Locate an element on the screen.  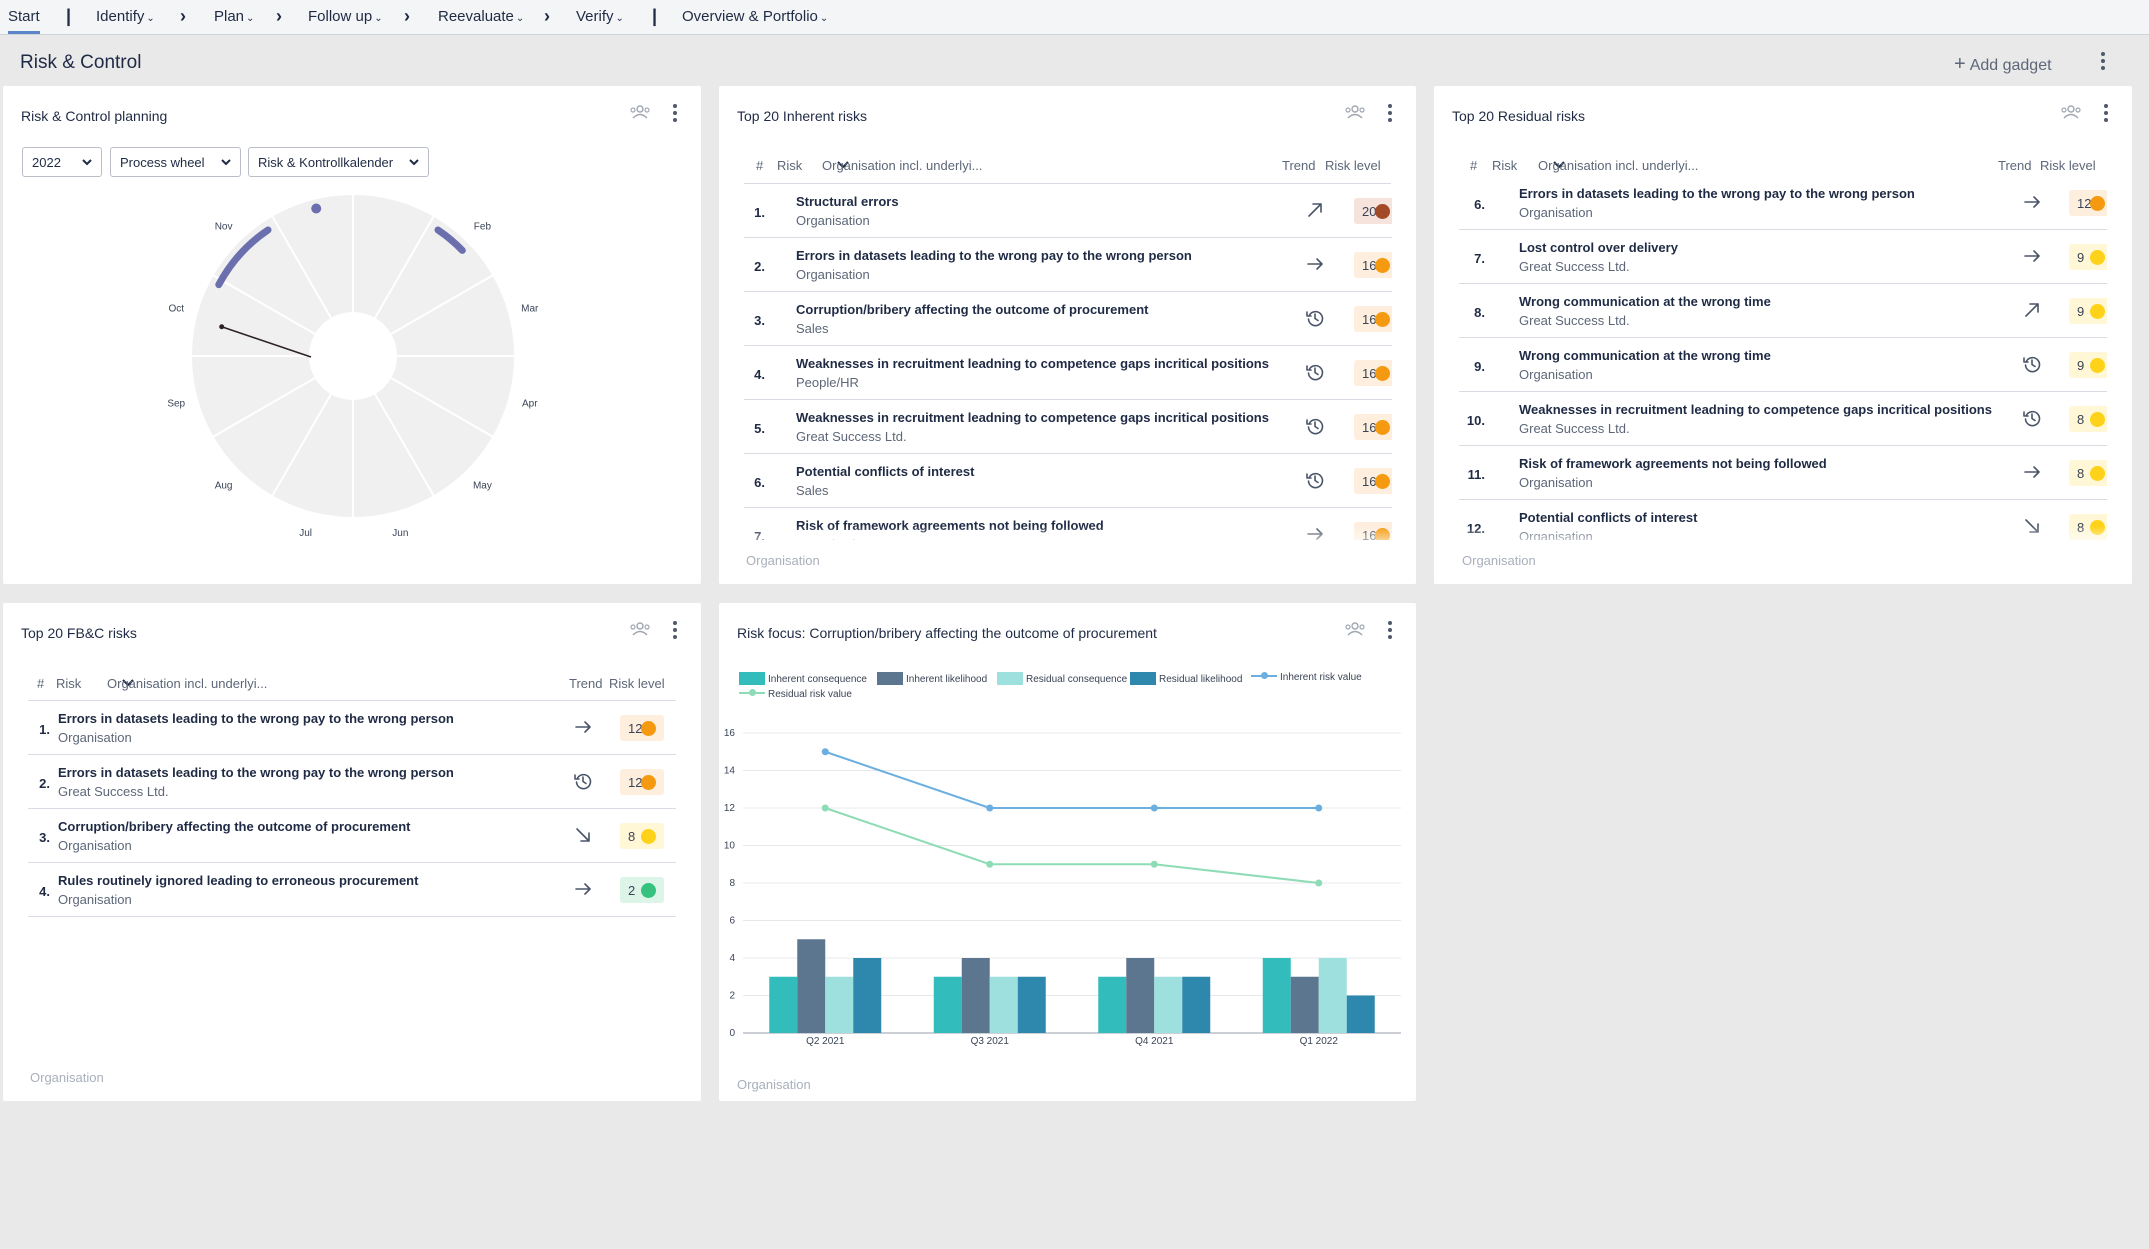
nav-verify: Verify ⌄ is located at coordinates (600, 16).